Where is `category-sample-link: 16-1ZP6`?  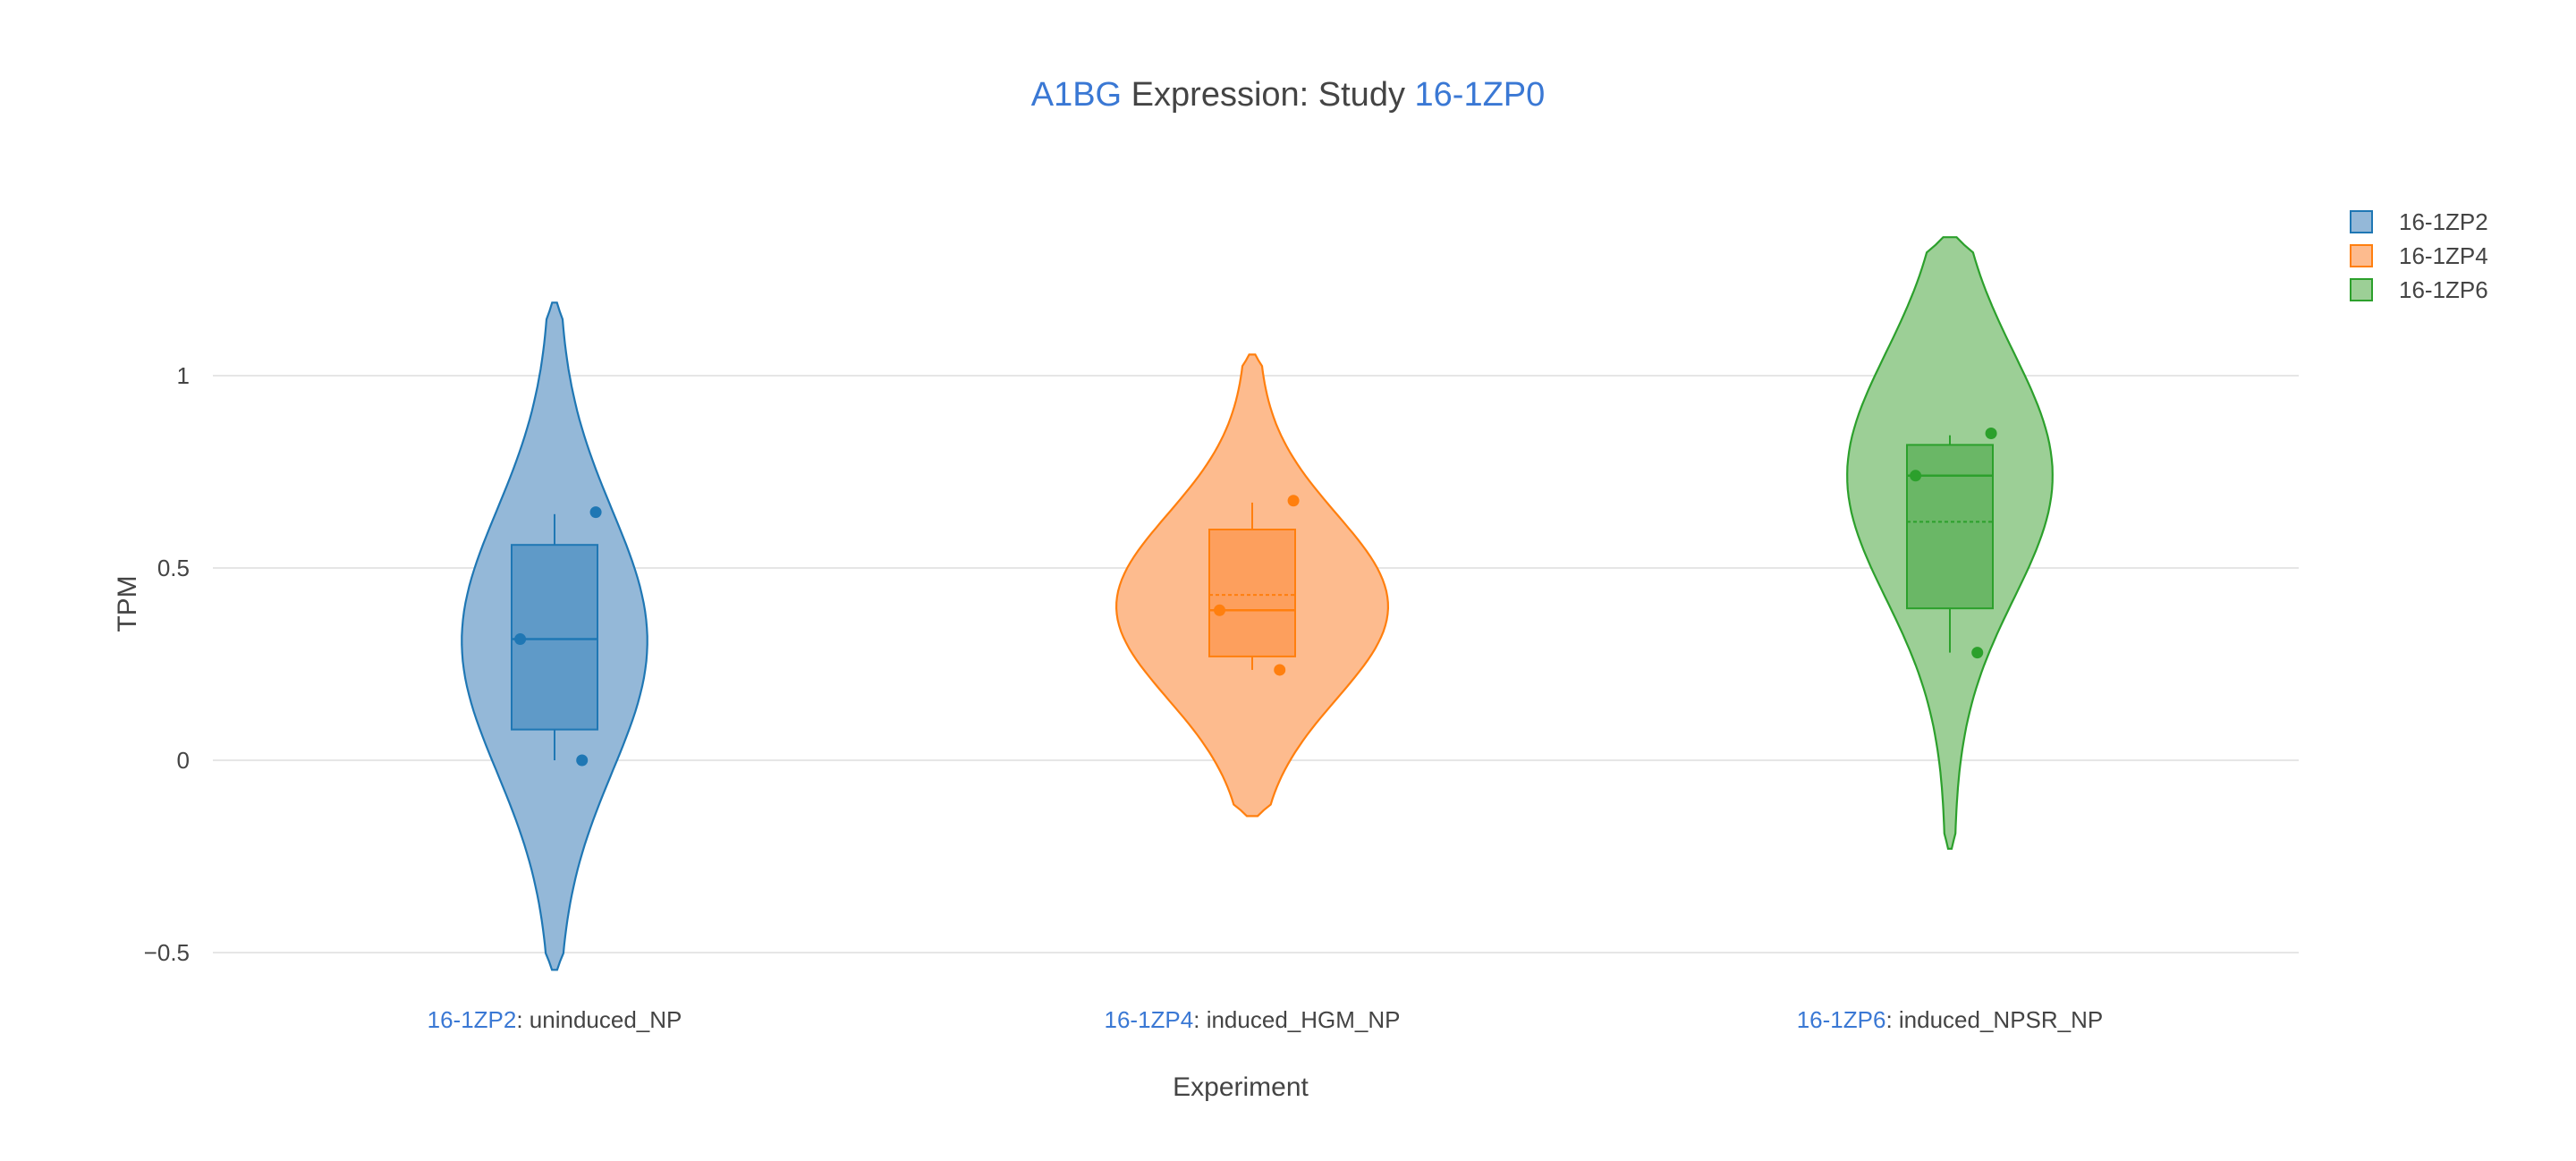 category-sample-link: 16-1ZP6 is located at coordinates (1841, 1020).